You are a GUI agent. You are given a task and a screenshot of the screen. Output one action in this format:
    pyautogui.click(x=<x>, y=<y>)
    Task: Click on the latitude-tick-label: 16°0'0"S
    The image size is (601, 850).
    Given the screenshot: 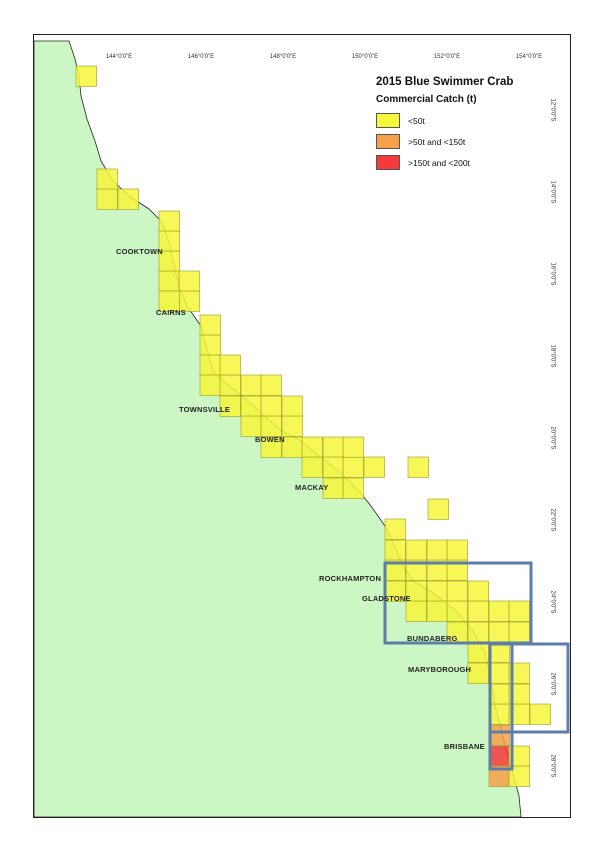 What is the action you would take?
    pyautogui.click(x=552, y=274)
    